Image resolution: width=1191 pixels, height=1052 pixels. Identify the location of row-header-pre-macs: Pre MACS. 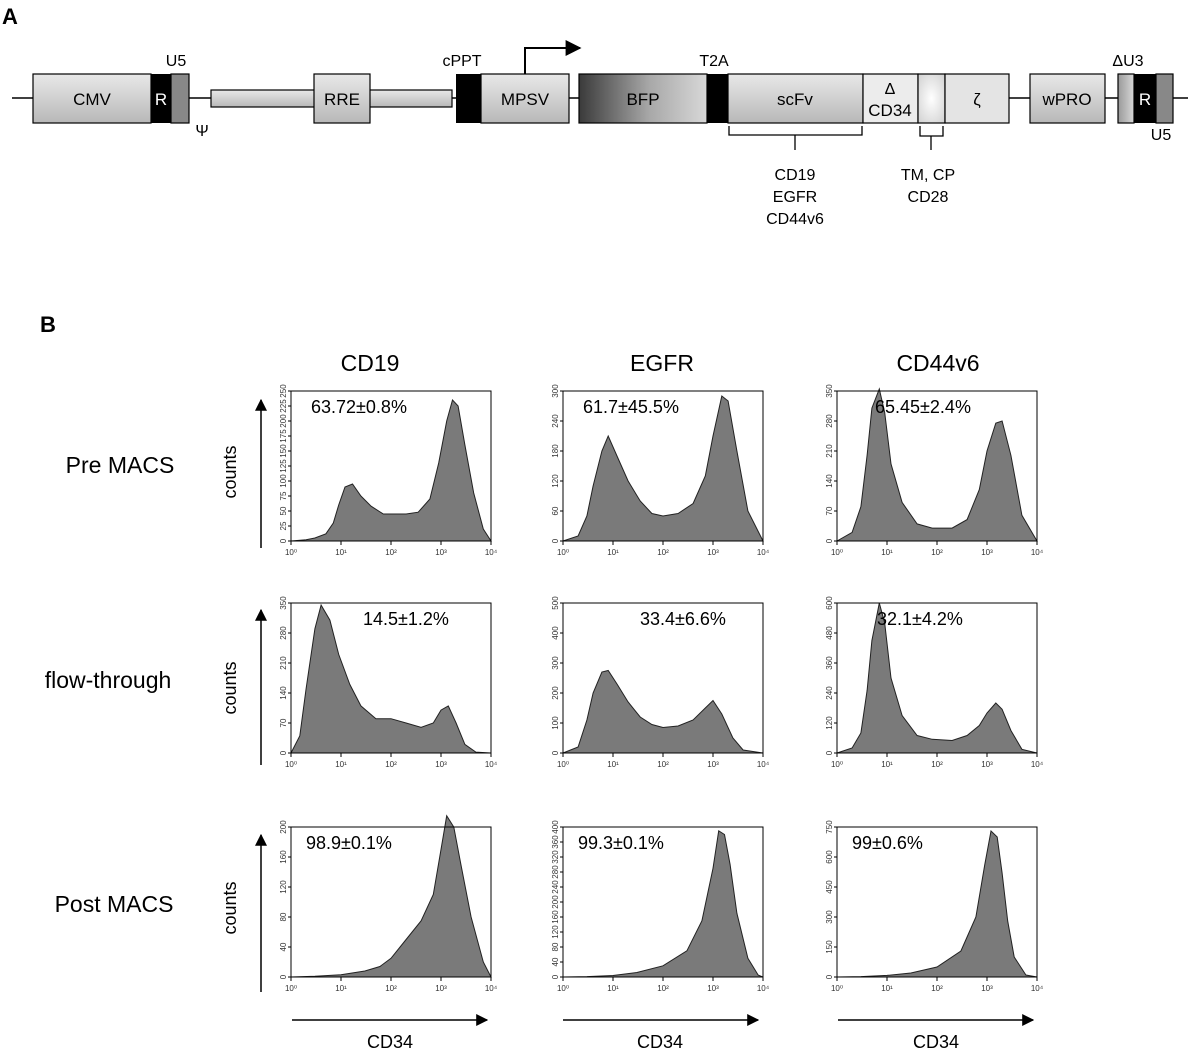
(120, 465).